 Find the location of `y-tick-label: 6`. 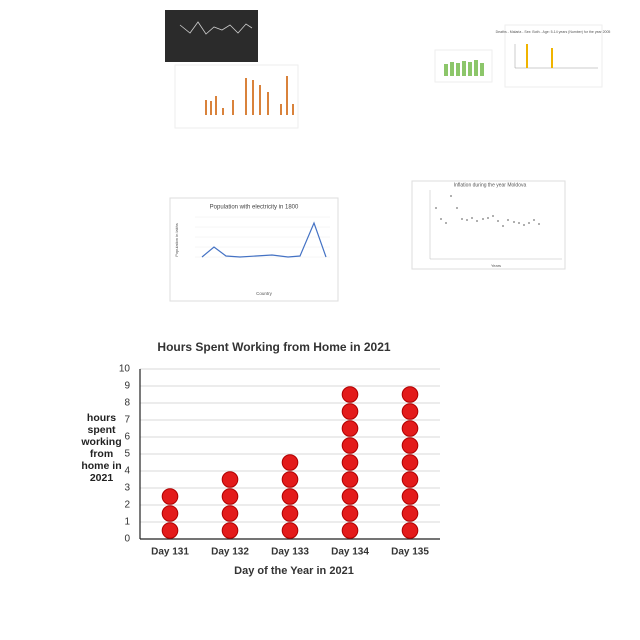

y-tick-label: 6 is located at coordinates (127, 437).